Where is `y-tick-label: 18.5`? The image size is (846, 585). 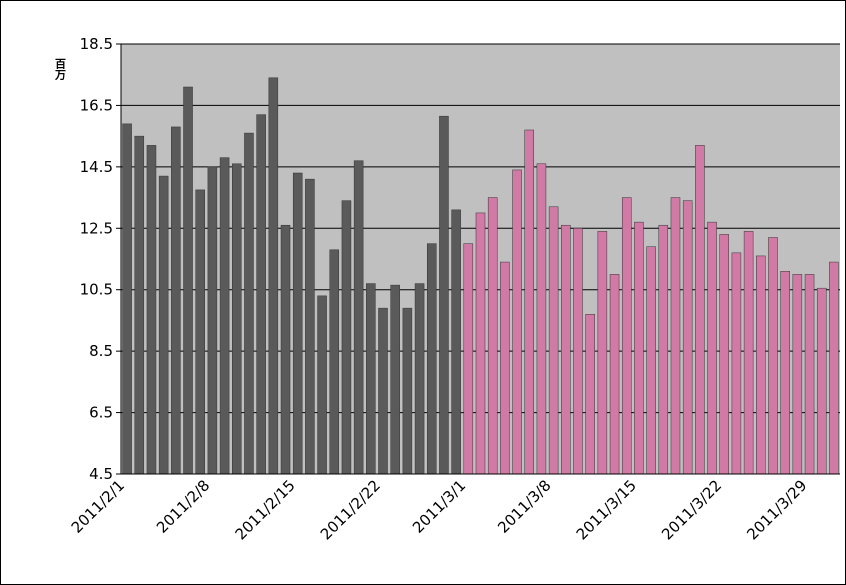
y-tick-label: 18.5 is located at coordinates (96, 44).